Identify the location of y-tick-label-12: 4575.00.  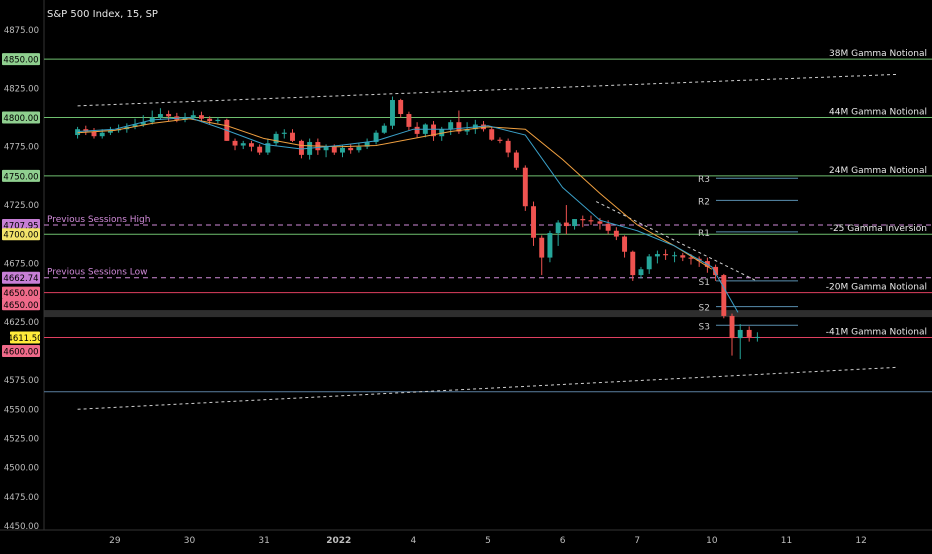
(21, 381).